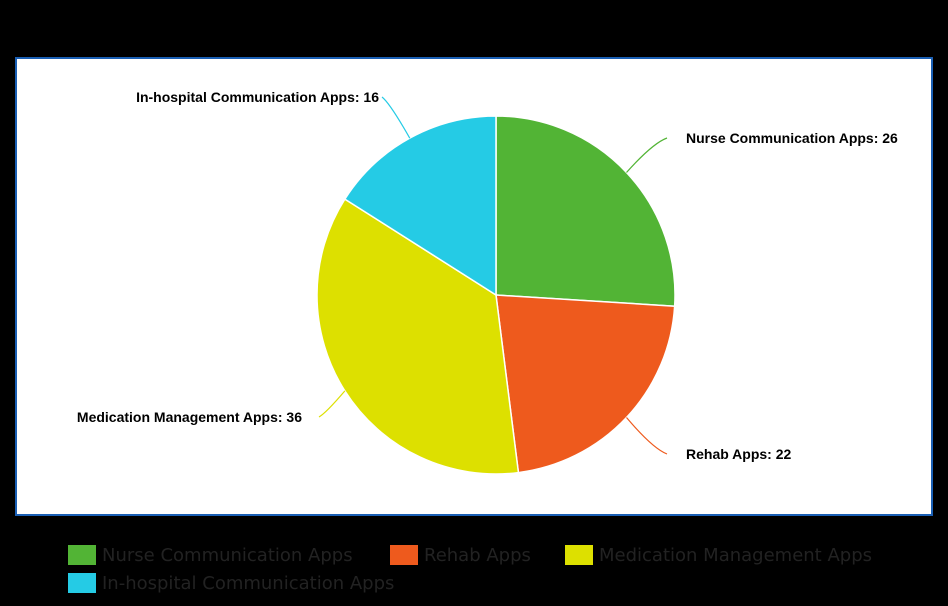 This screenshot has width=948, height=606. I want to click on legend-item-nurse-communication-apps: Nurse Communication Apps, so click(210, 555).